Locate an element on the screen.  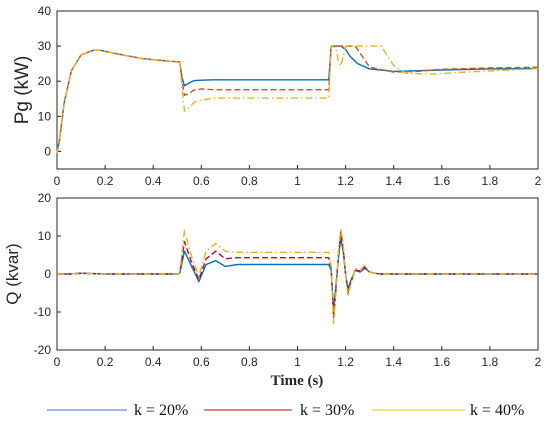
pg-x-tick-label: 1 is located at coordinates (297, 181).